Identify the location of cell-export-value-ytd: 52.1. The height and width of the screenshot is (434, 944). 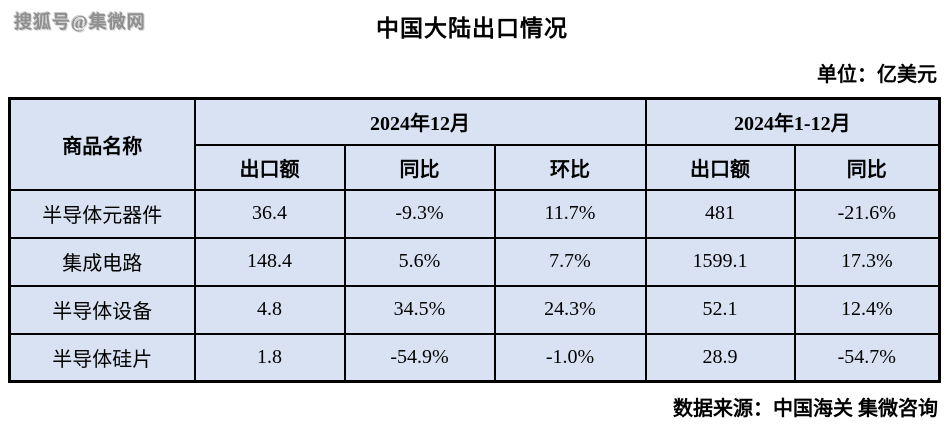
(720, 309).